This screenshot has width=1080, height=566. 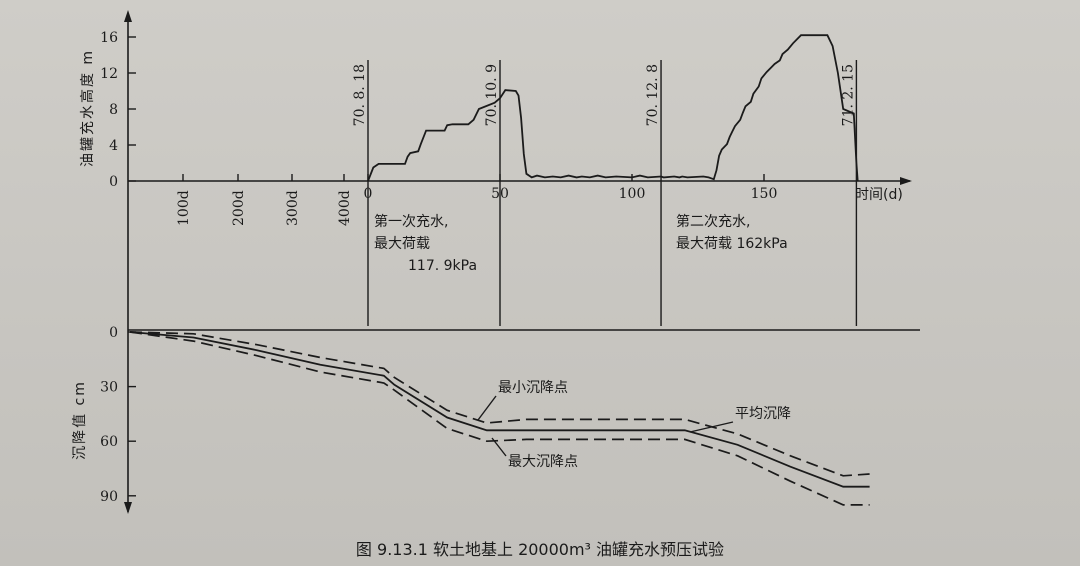 I want to click on avg-settlement-leader, so click(x=711, y=427).